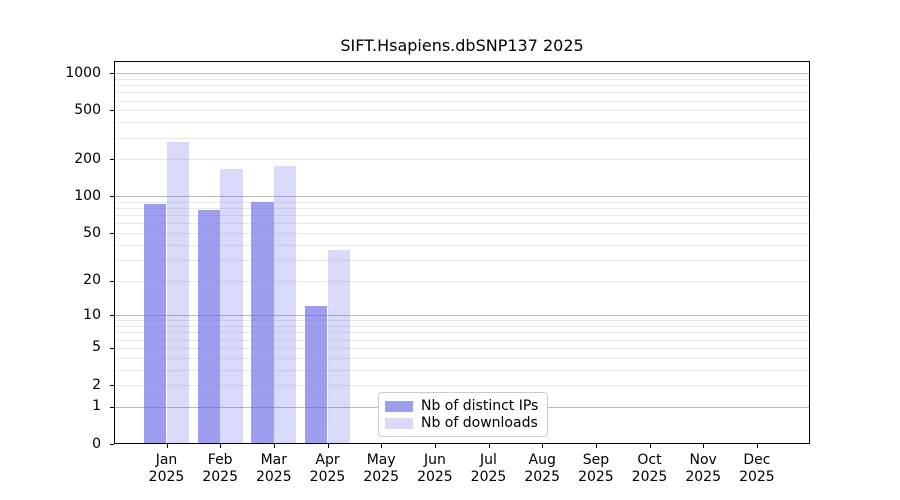 Image resolution: width=900 pixels, height=500 pixels. What do you see at coordinates (542, 460) in the screenshot?
I see `x-tick-month: Aug` at bounding box center [542, 460].